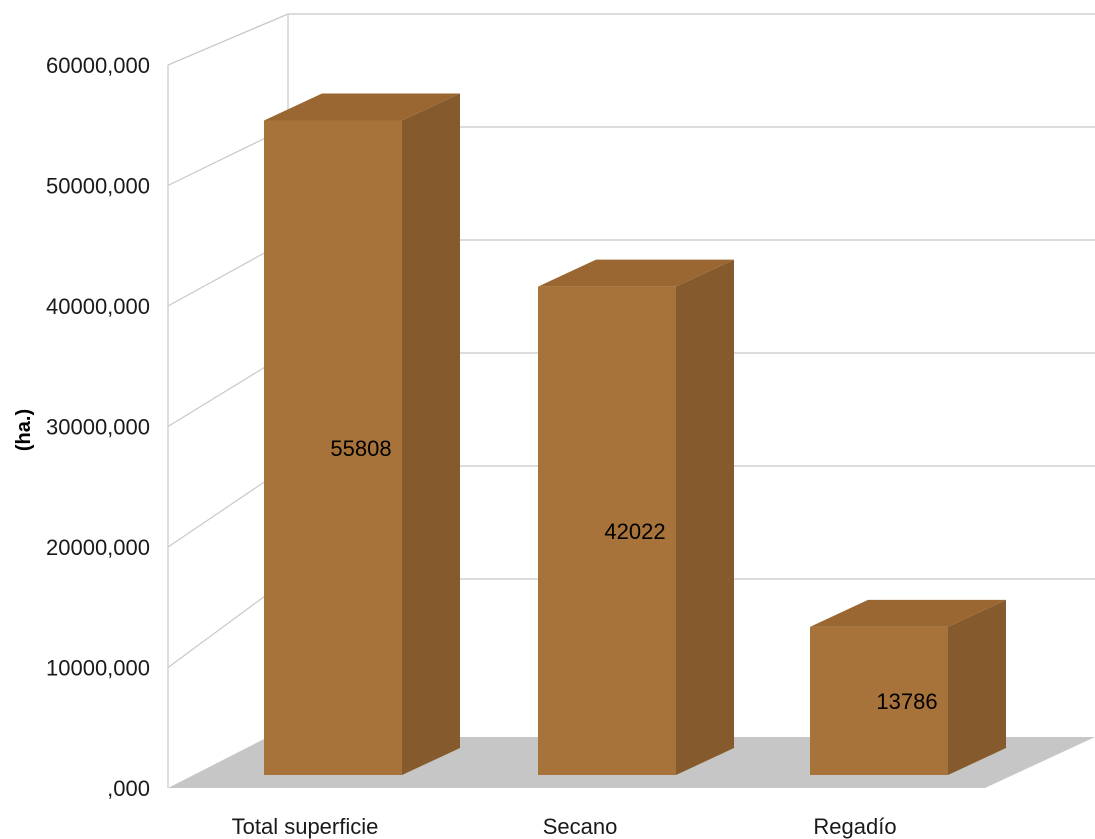 This screenshot has width=1095, height=839. I want to click on y-tick-label: 10000,000, so click(98, 668).